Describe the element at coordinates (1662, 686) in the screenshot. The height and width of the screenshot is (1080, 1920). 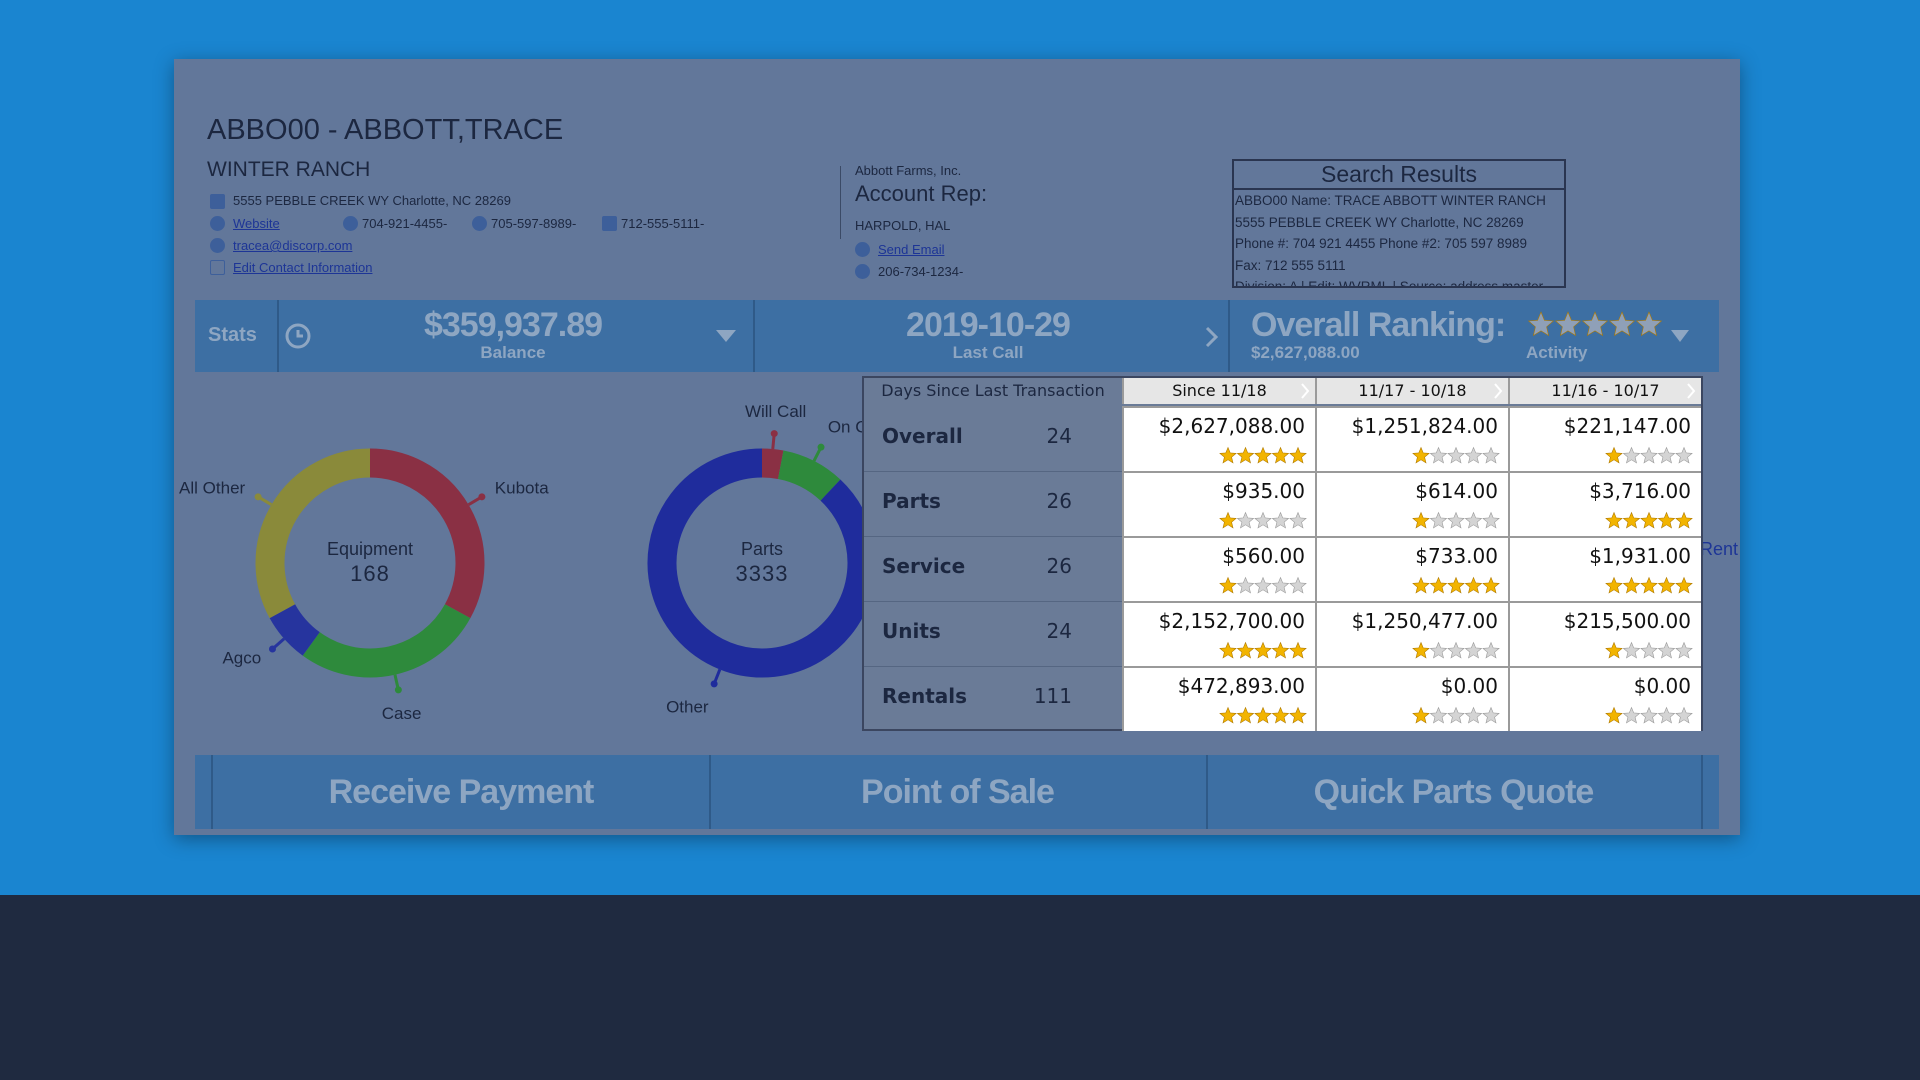
I see `amount: $0.00` at that location.